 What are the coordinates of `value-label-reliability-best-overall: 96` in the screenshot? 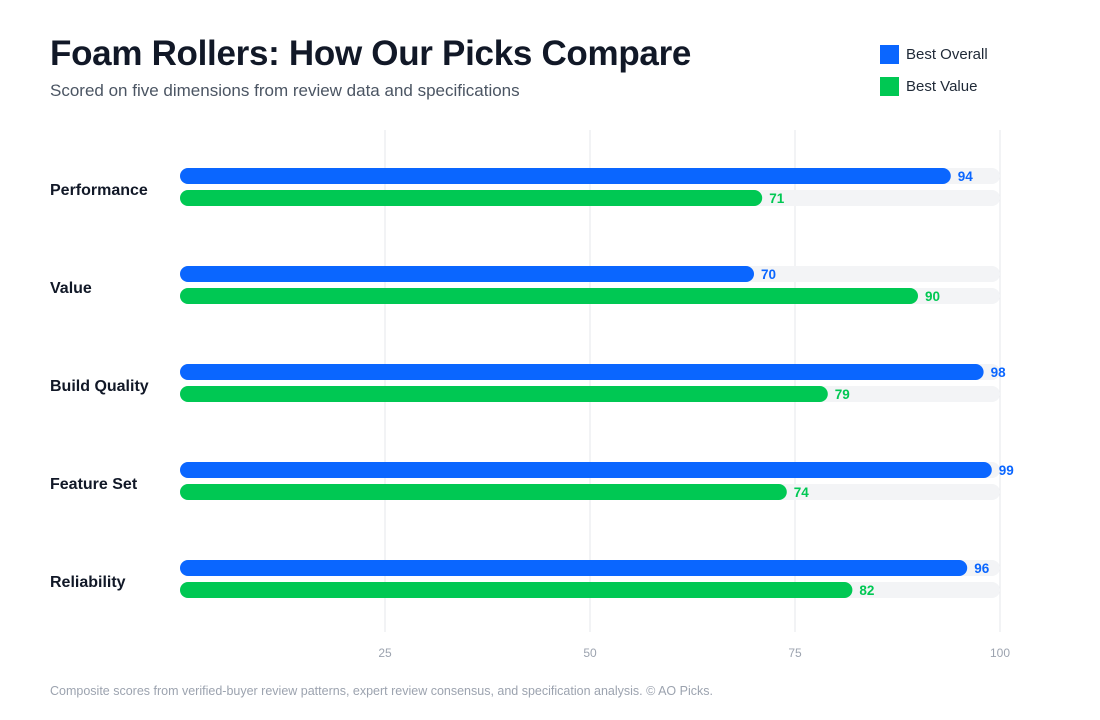 It's located at (982, 568).